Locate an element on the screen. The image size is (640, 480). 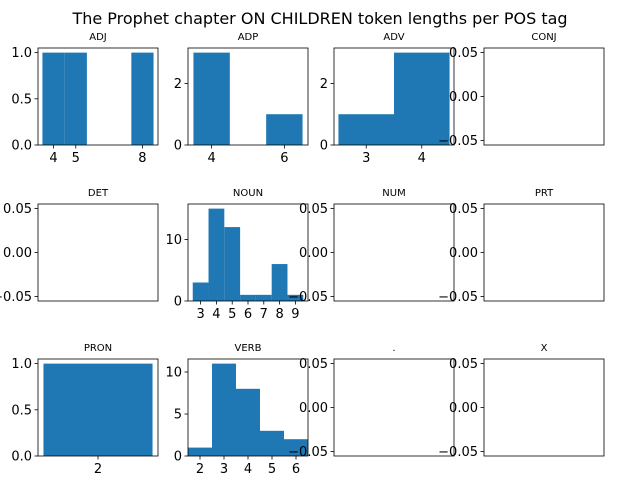
panel-title: NOUN is located at coordinates (248, 193).